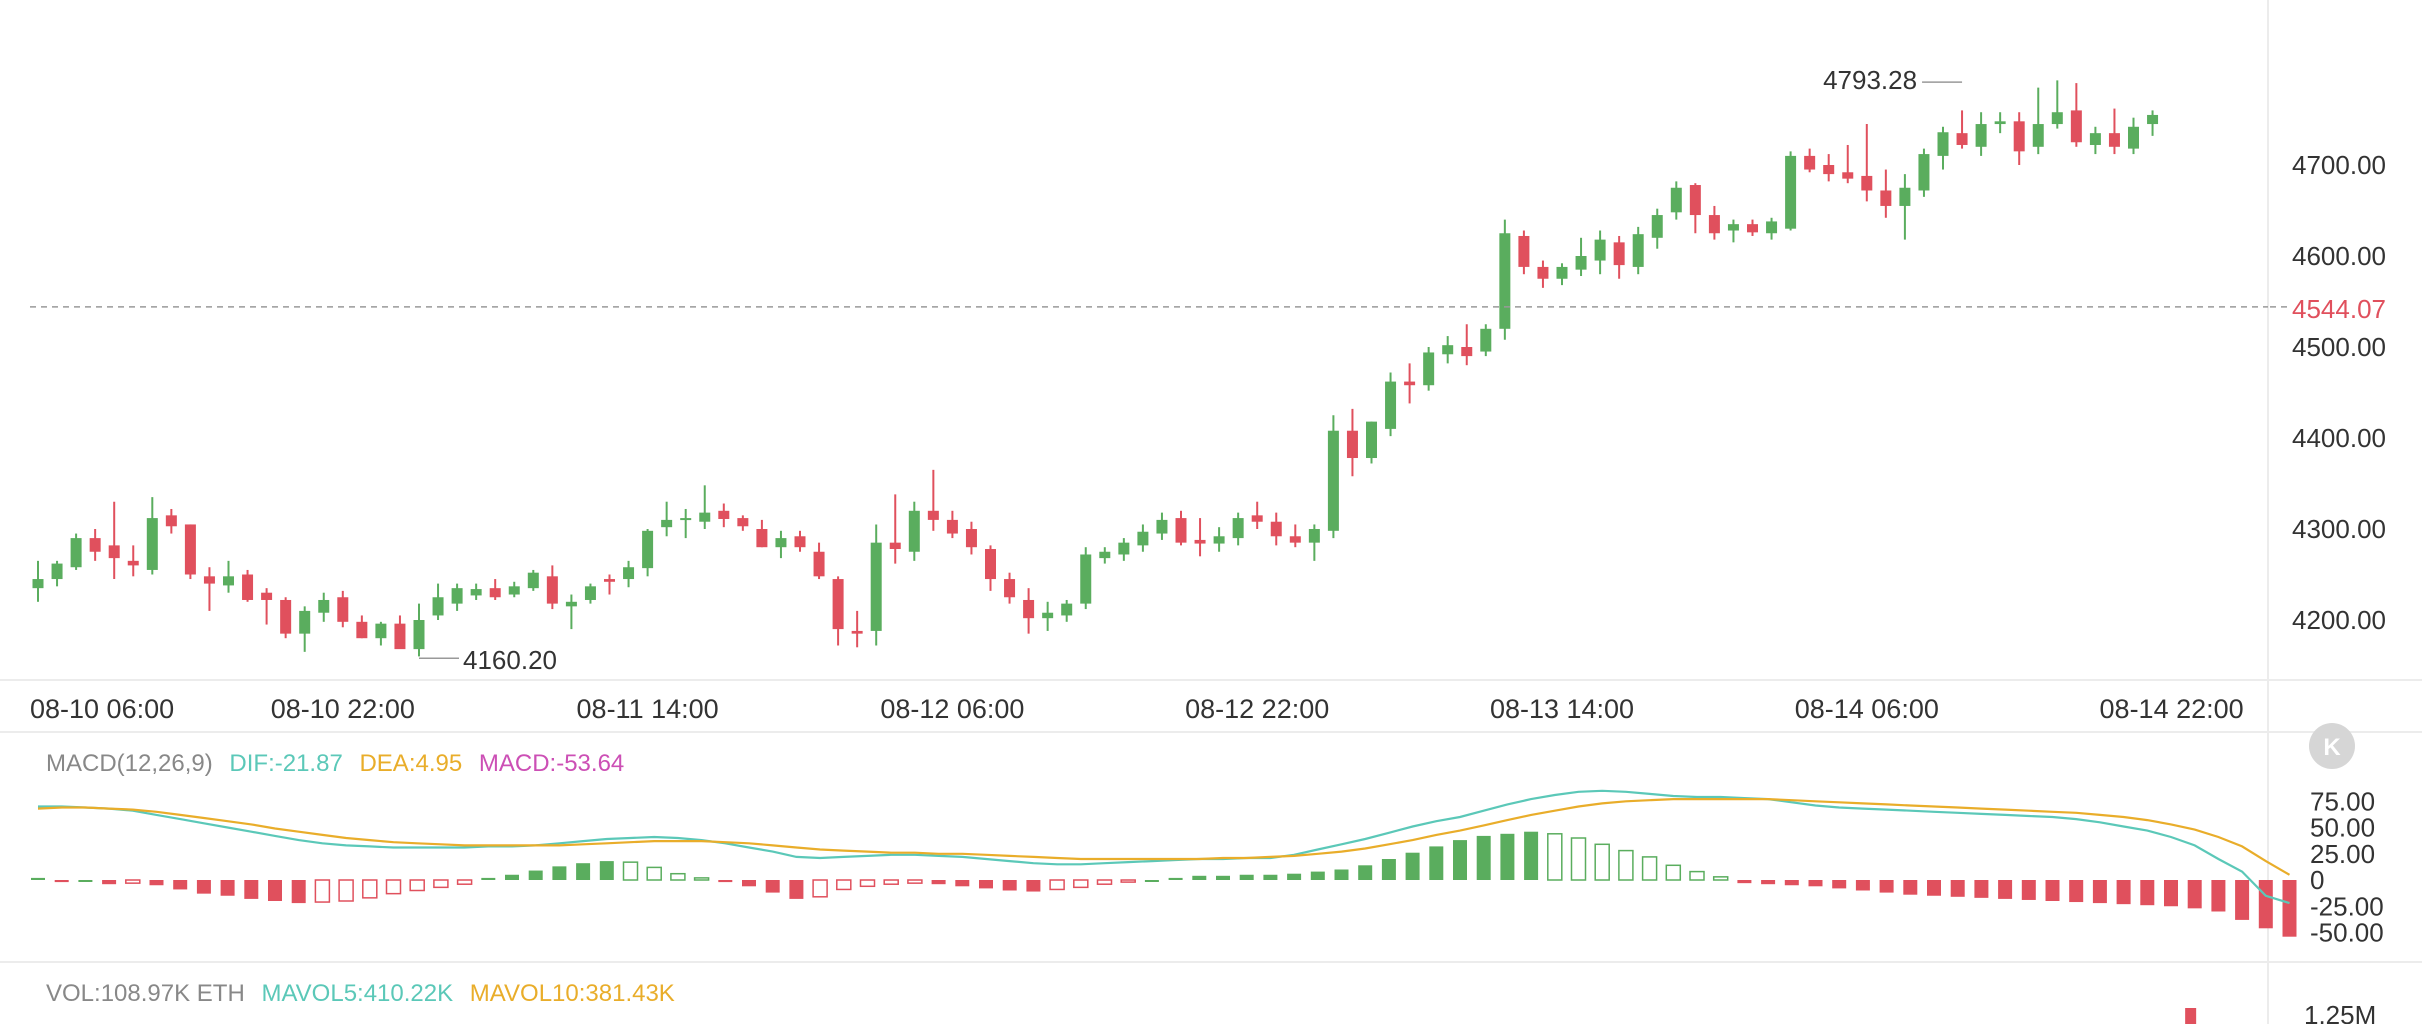 This screenshot has height=1024, width=2422. I want to click on k-logo-icon: K, so click(2332, 746).